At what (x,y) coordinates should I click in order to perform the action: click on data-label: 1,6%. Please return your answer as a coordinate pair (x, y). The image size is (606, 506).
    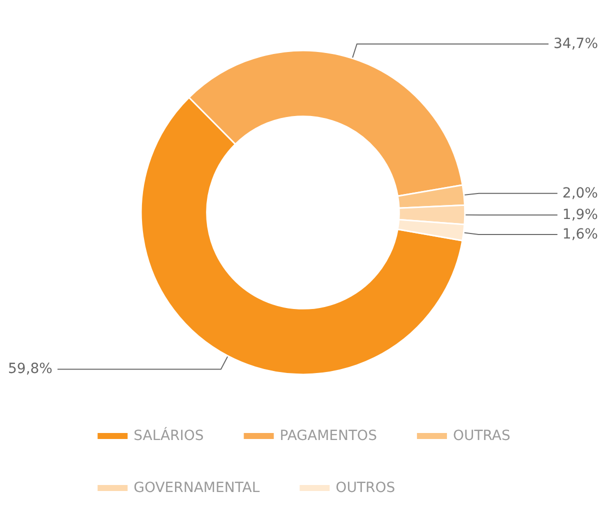
    Looking at the image, I should click on (580, 234).